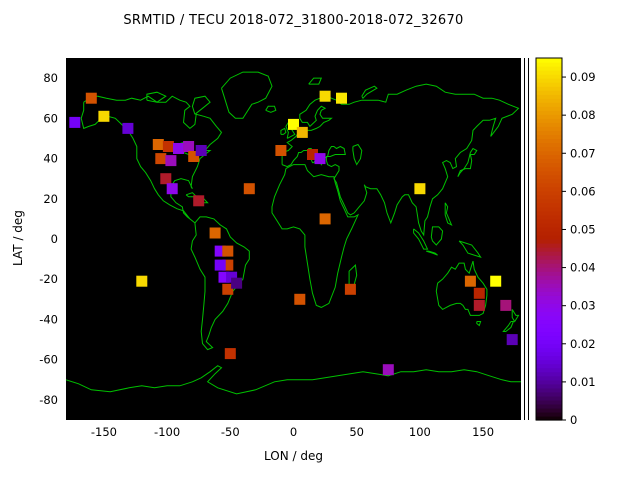 The image size is (640, 480). Describe the element at coordinates (230, 432) in the screenshot. I see `x-tick-label: -50` at that location.